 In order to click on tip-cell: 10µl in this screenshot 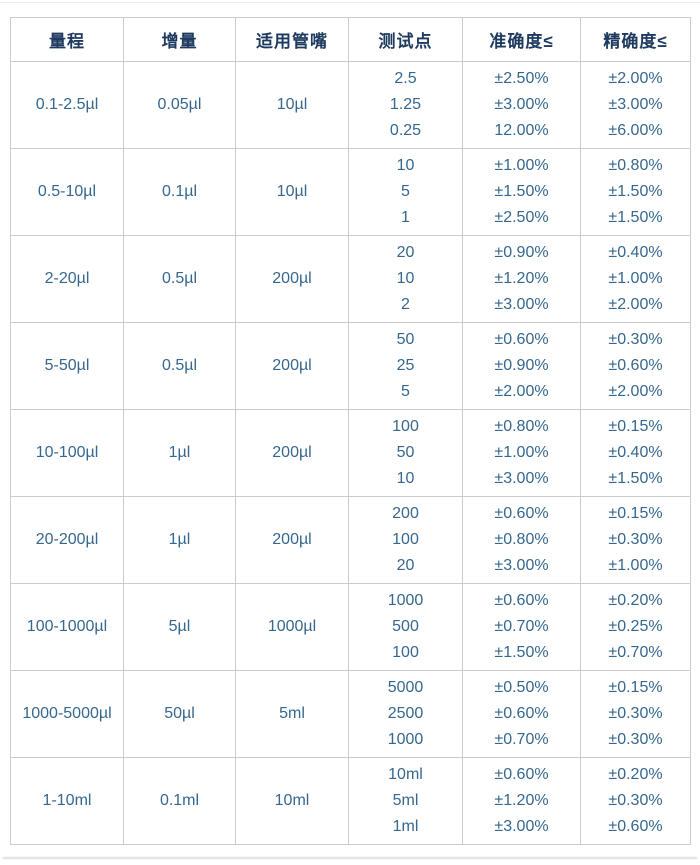, I will do `click(292, 192)`.